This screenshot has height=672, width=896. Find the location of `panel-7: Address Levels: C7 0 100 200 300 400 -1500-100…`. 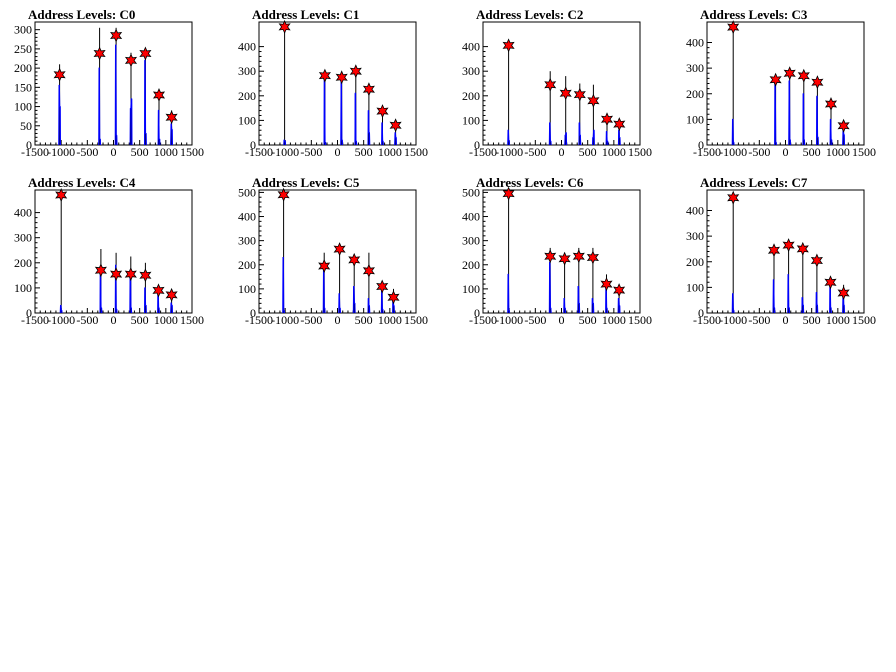

panel-7: Address Levels: C7 0 100 200 300 400 -1500-100… is located at coordinates (781, 251).